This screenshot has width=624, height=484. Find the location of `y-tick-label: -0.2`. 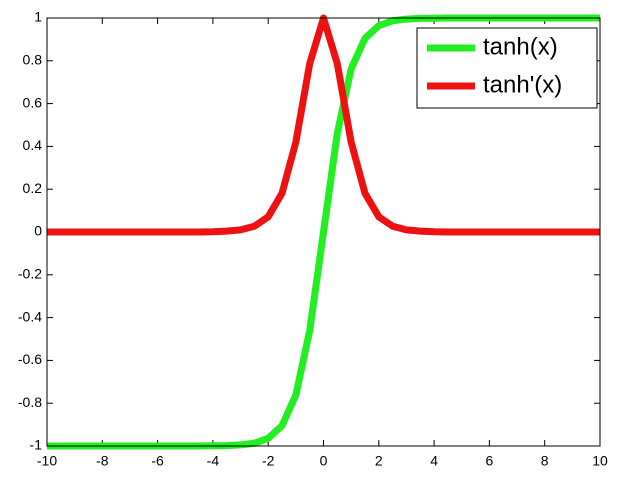

y-tick-label: -0.2 is located at coordinates (30, 274).